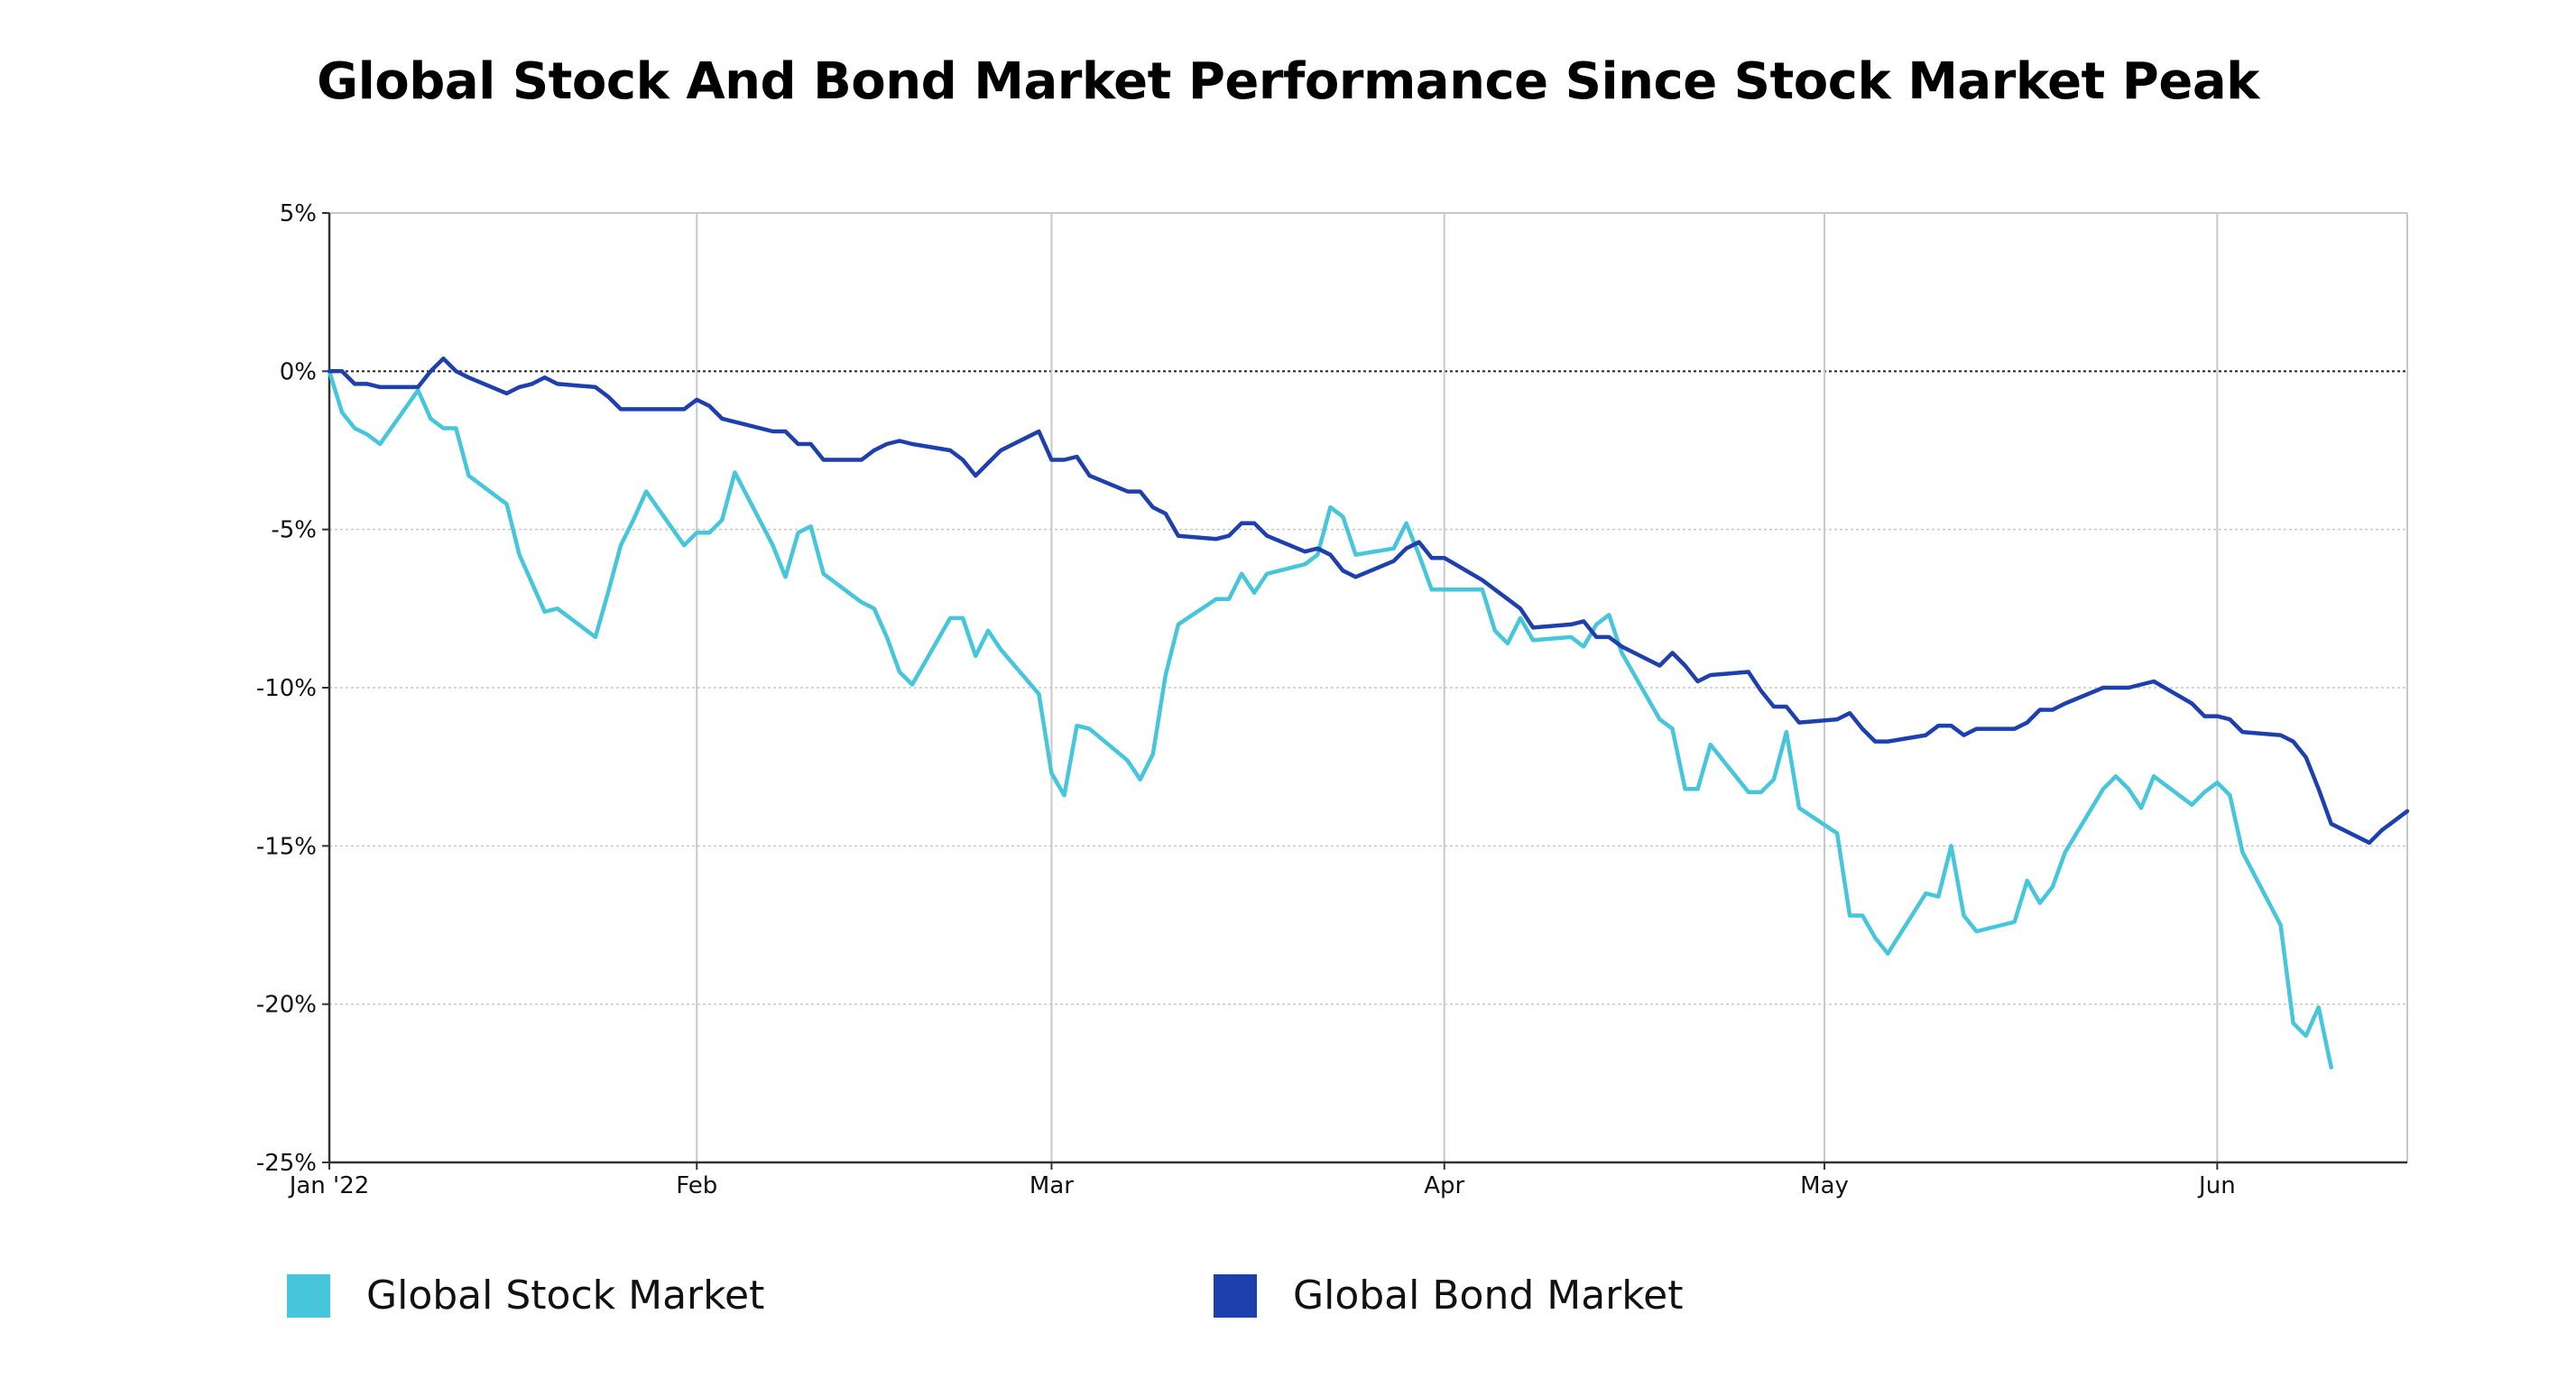 This screenshot has height=1379, width=2576. I want to click on y-tick-label: 5%, so click(298, 213).